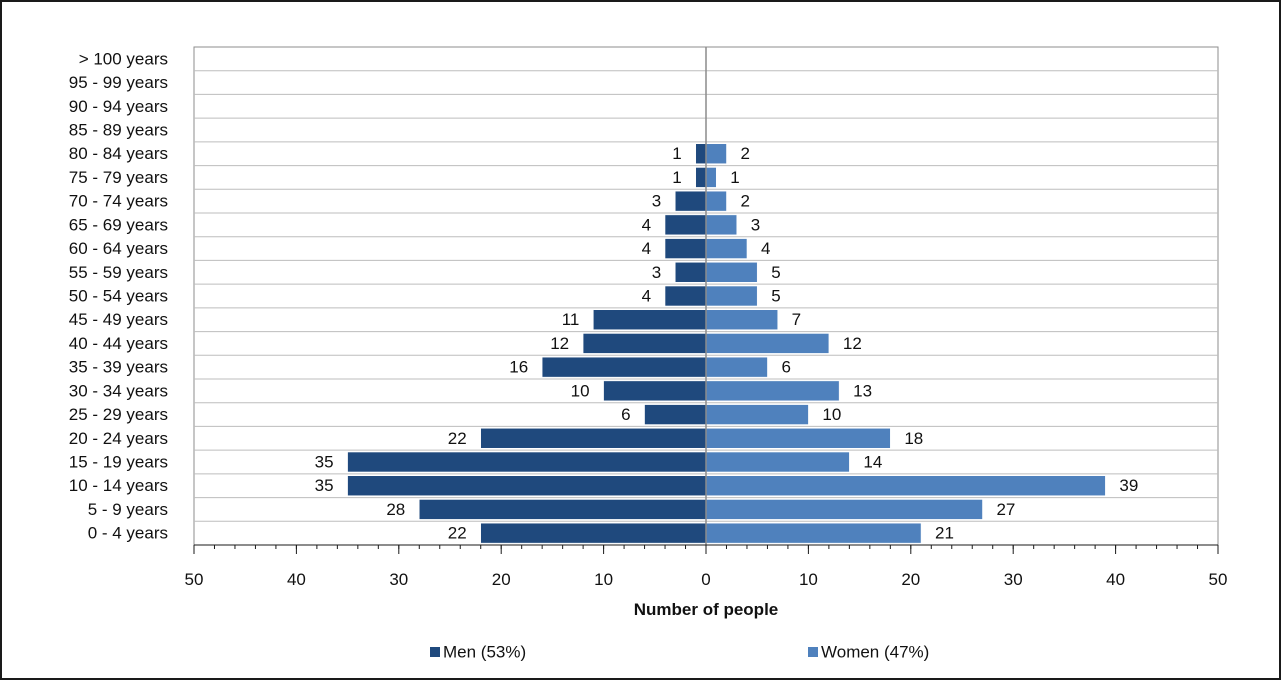 The width and height of the screenshot is (1281, 682). Describe the element at coordinates (435, 652) in the screenshot. I see `legend-swatch-men` at that location.